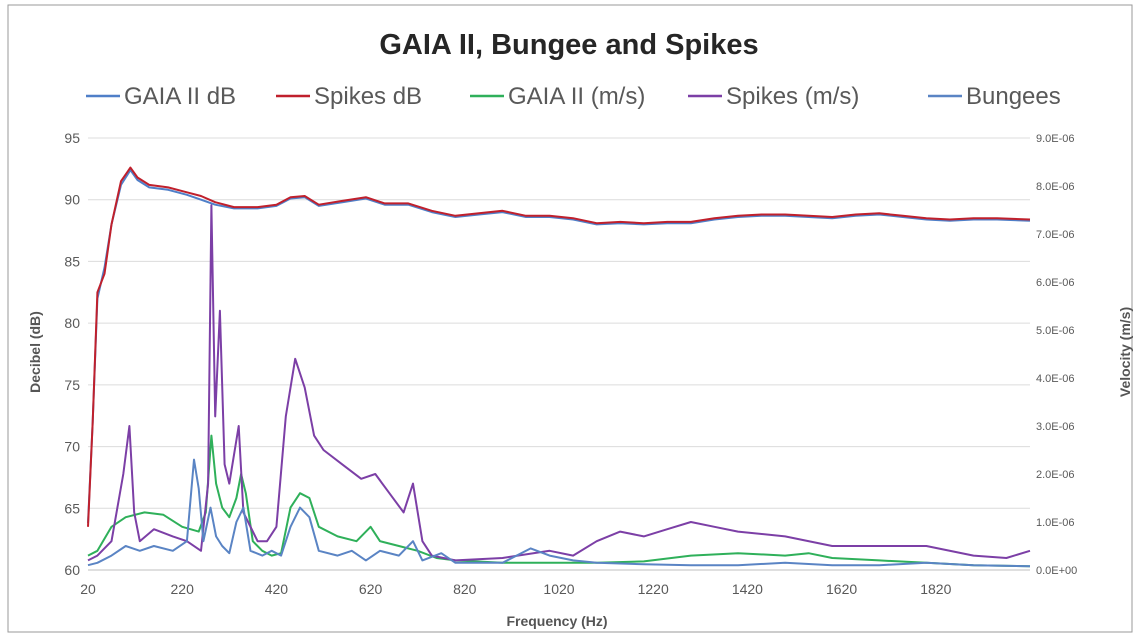 The width and height of the screenshot is (1138, 642). What do you see at coordinates (559, 513) in the screenshot?
I see `series-line-bungees` at bounding box center [559, 513].